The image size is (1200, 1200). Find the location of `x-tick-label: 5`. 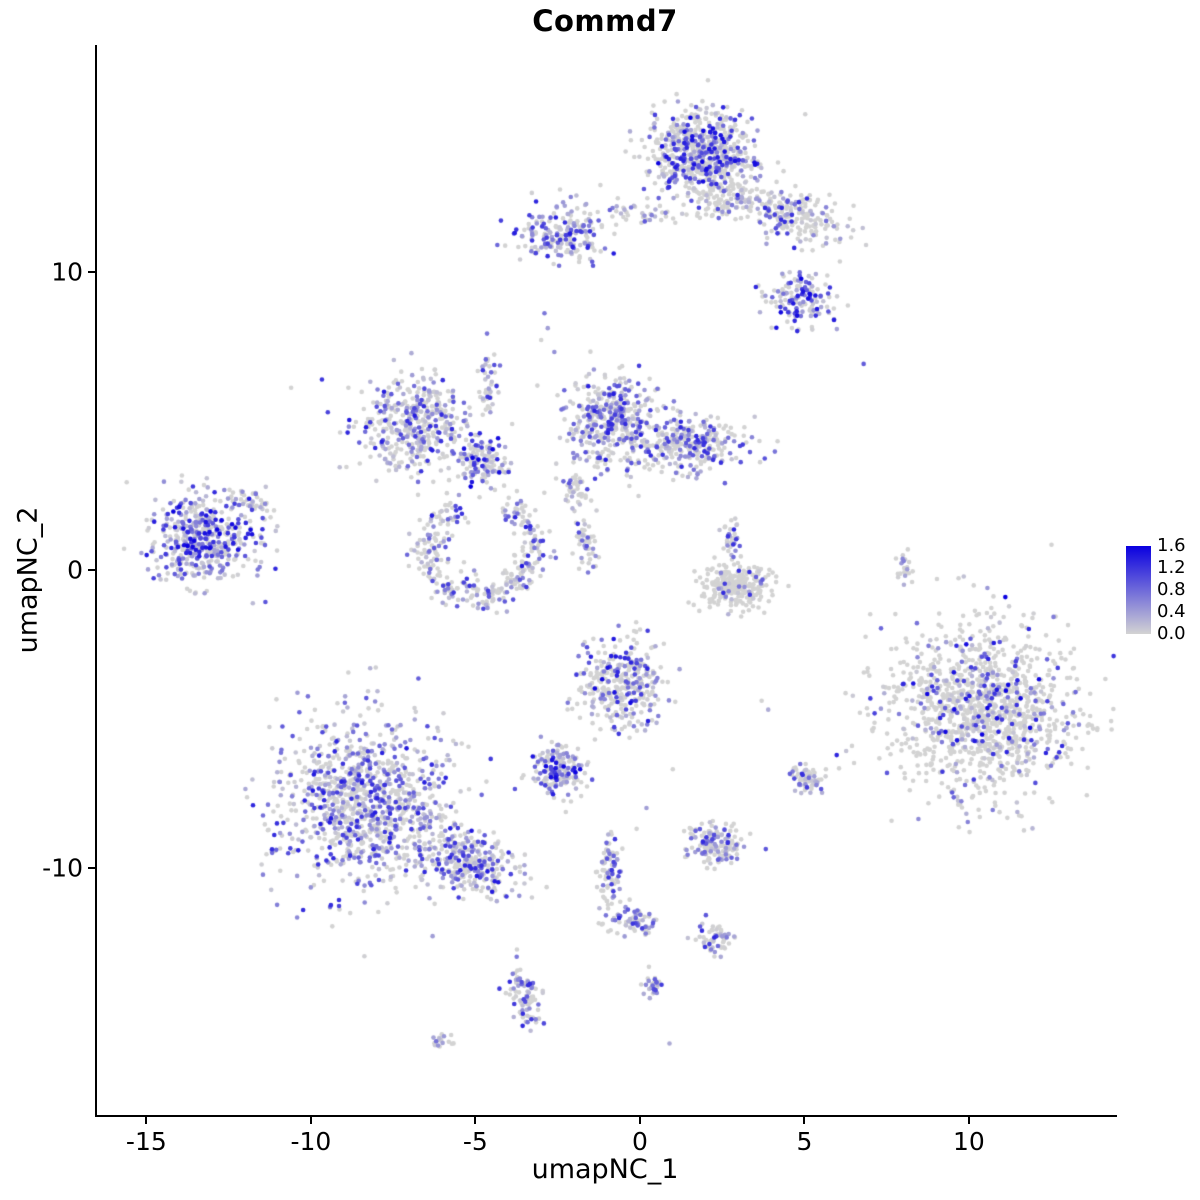

x-tick-label: 5 is located at coordinates (804, 1141).